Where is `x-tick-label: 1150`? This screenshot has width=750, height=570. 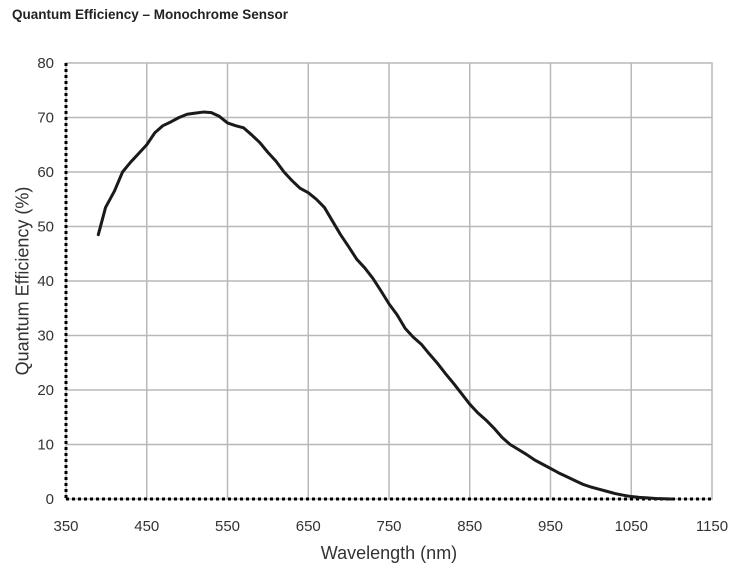
x-tick-label: 1150 is located at coordinates (712, 526).